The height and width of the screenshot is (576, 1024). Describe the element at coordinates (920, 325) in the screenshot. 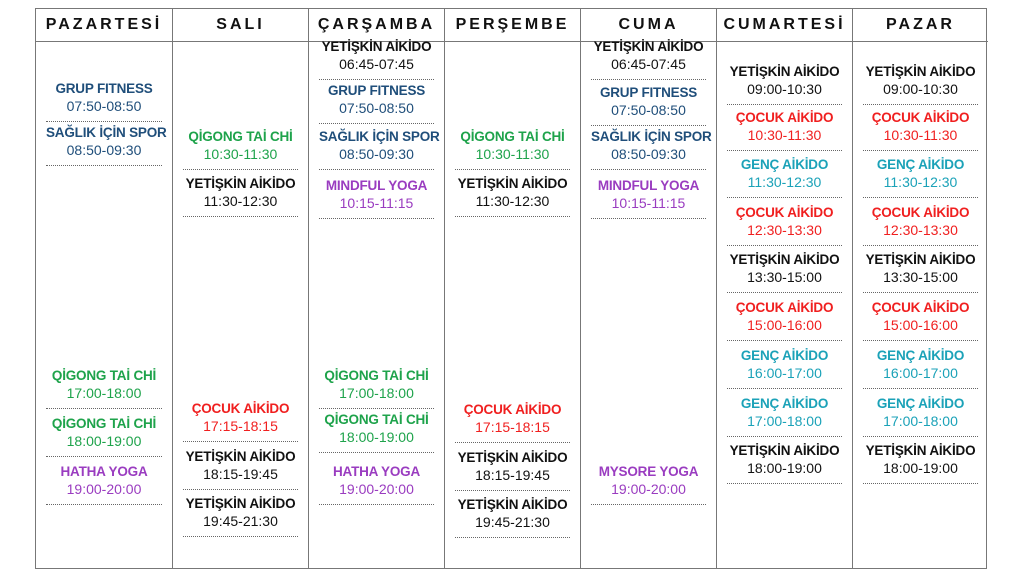

I see `class-time: 15:00-16:00` at that location.